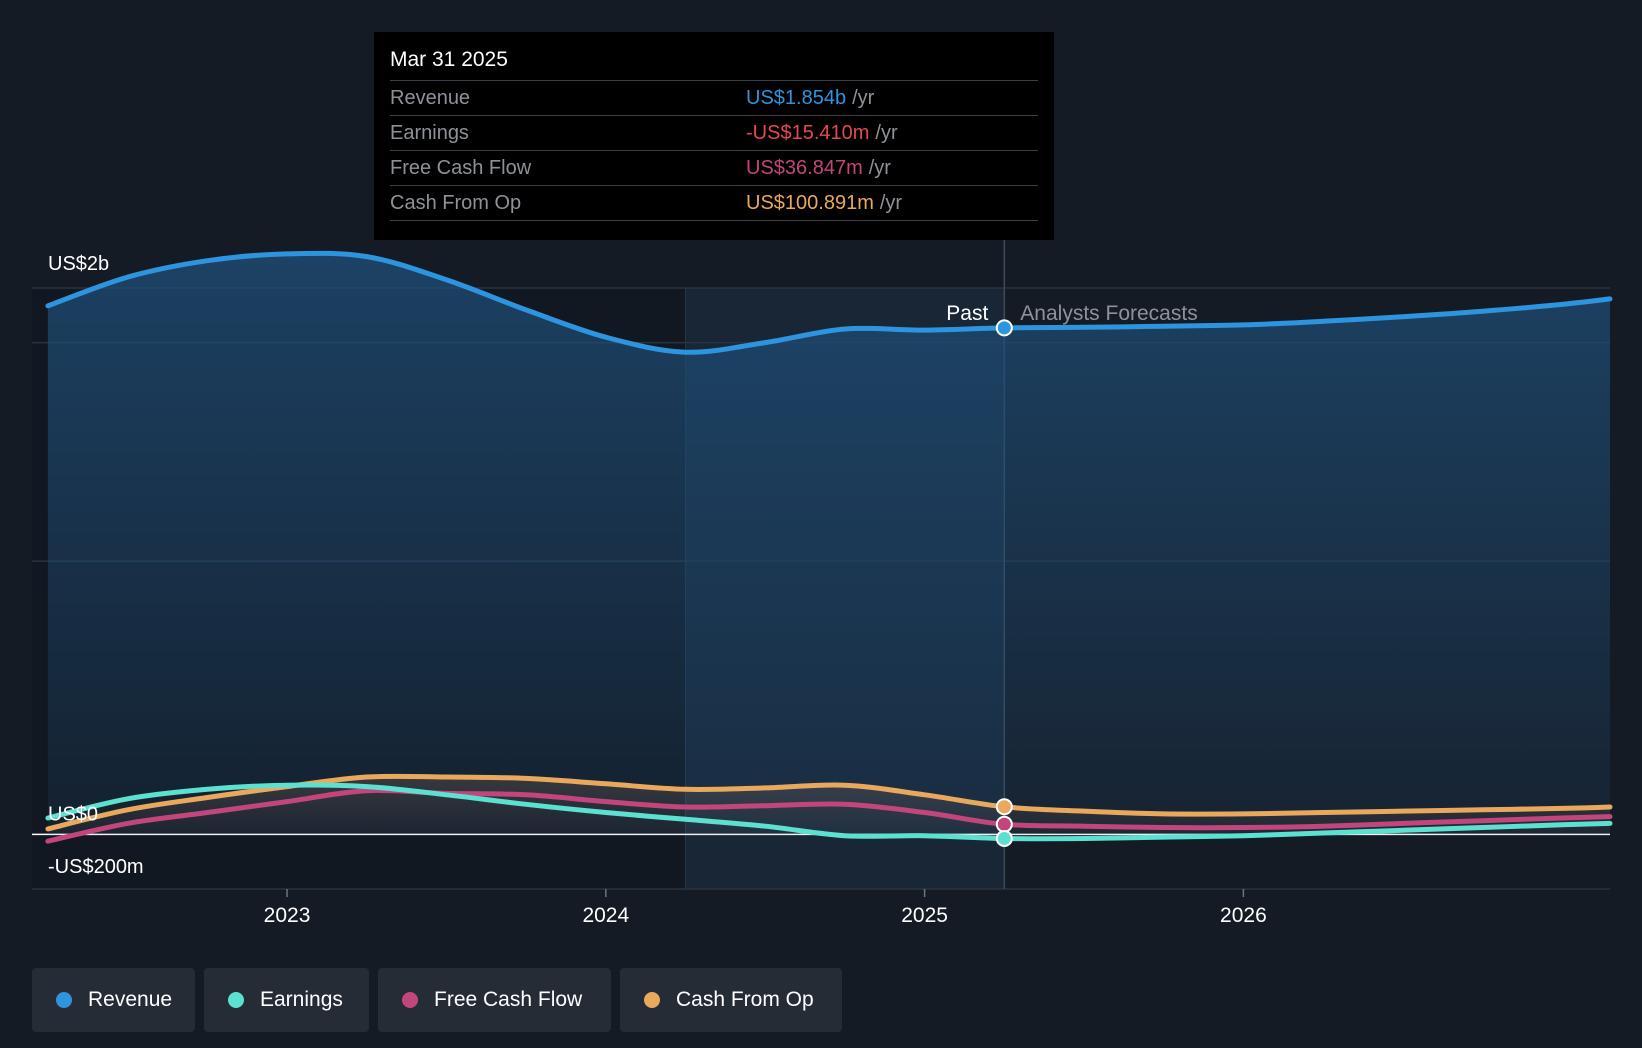 Image resolution: width=1642 pixels, height=1048 pixels. I want to click on tooltip-date: Mar 31 2025, so click(449, 59).